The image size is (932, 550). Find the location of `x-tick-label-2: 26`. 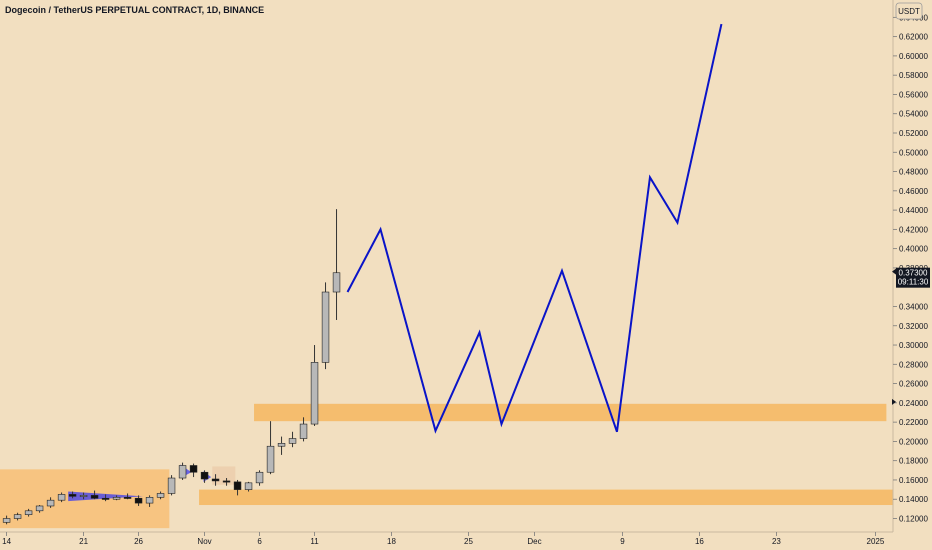

x-tick-label-2: 26 is located at coordinates (138, 541).